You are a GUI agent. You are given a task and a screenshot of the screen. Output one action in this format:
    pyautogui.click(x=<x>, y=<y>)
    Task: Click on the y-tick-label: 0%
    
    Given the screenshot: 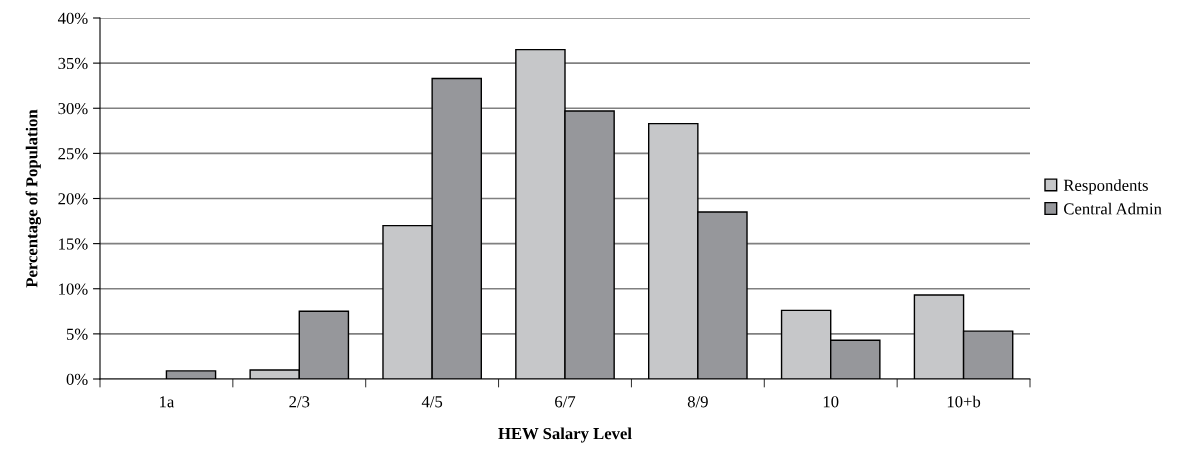 What is the action you would take?
    pyautogui.click(x=77, y=379)
    